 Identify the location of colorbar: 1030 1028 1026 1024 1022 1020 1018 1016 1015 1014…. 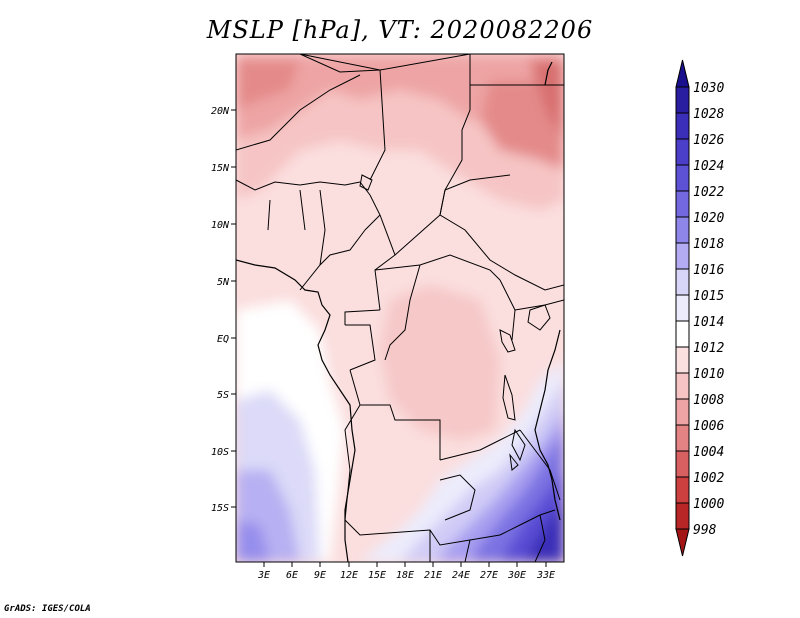
(699, 308).